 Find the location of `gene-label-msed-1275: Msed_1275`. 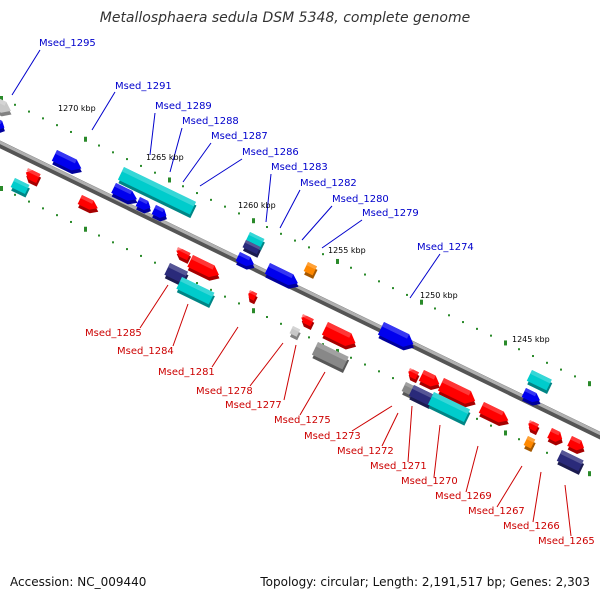

gene-label-msed-1275: Msed_1275 is located at coordinates (302, 420).